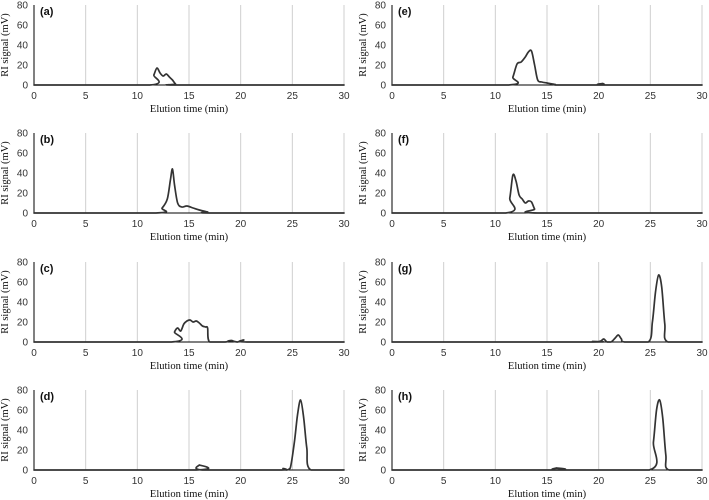  Describe the element at coordinates (405, 397) in the screenshot. I see `panel-label: (h)` at that location.